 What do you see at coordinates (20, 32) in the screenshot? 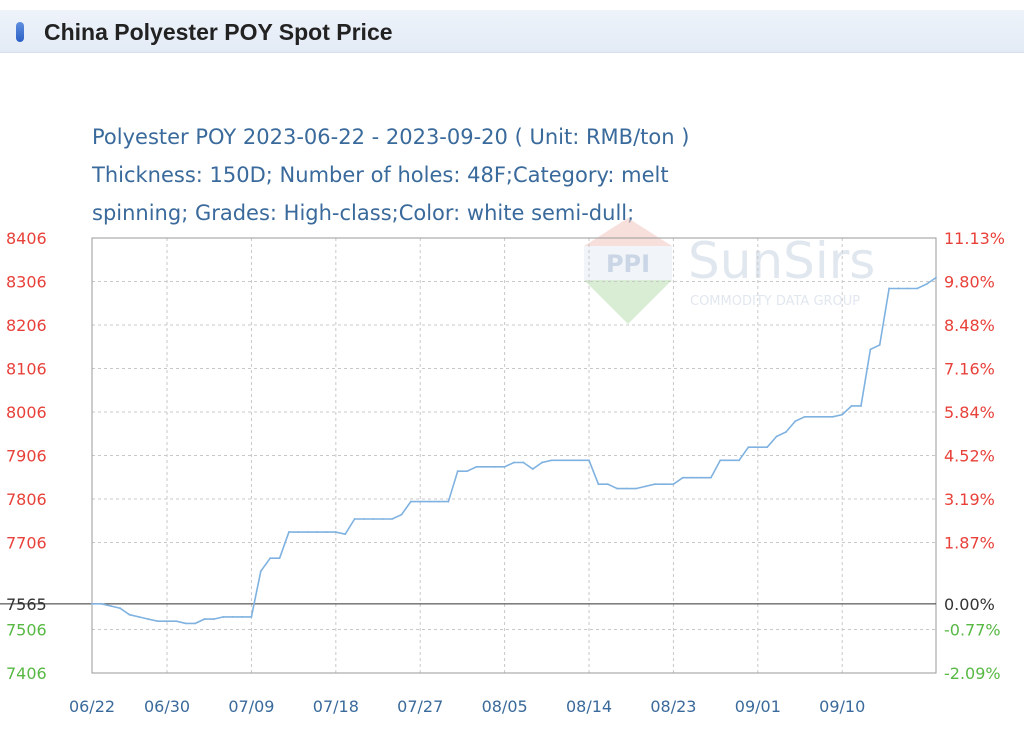
I see `header-accent-bar` at bounding box center [20, 32].